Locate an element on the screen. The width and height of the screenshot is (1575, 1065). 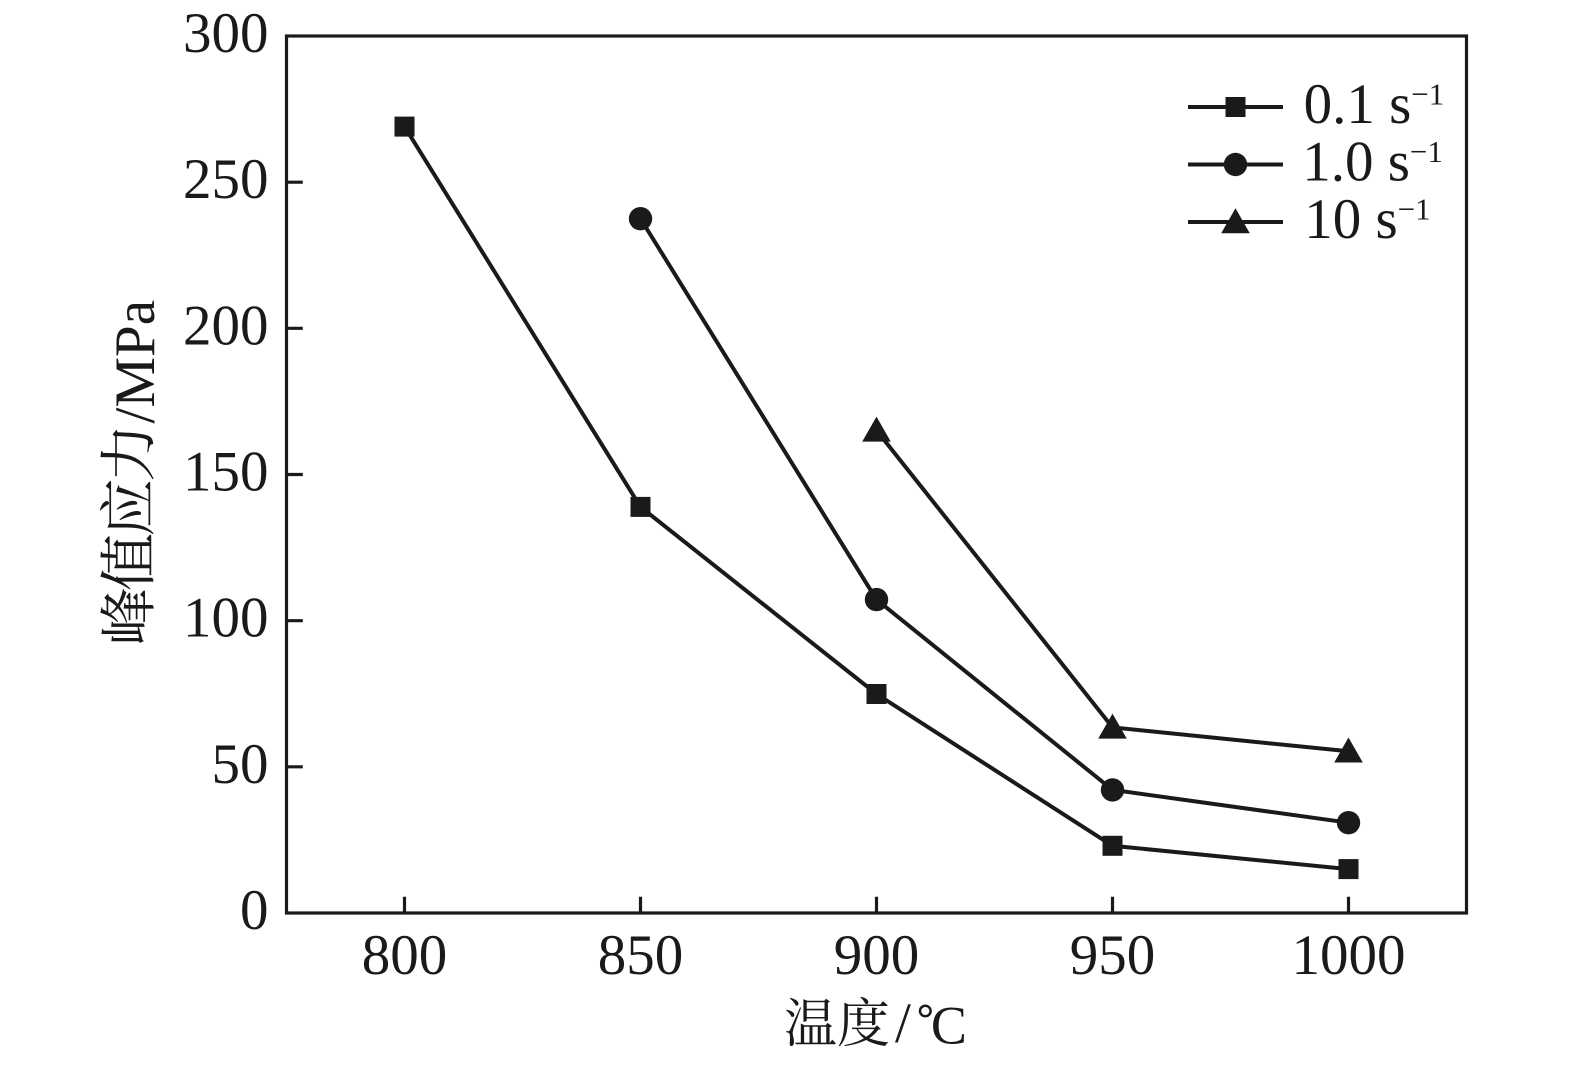
svg-text: 50 is located at coordinates (240, 764).